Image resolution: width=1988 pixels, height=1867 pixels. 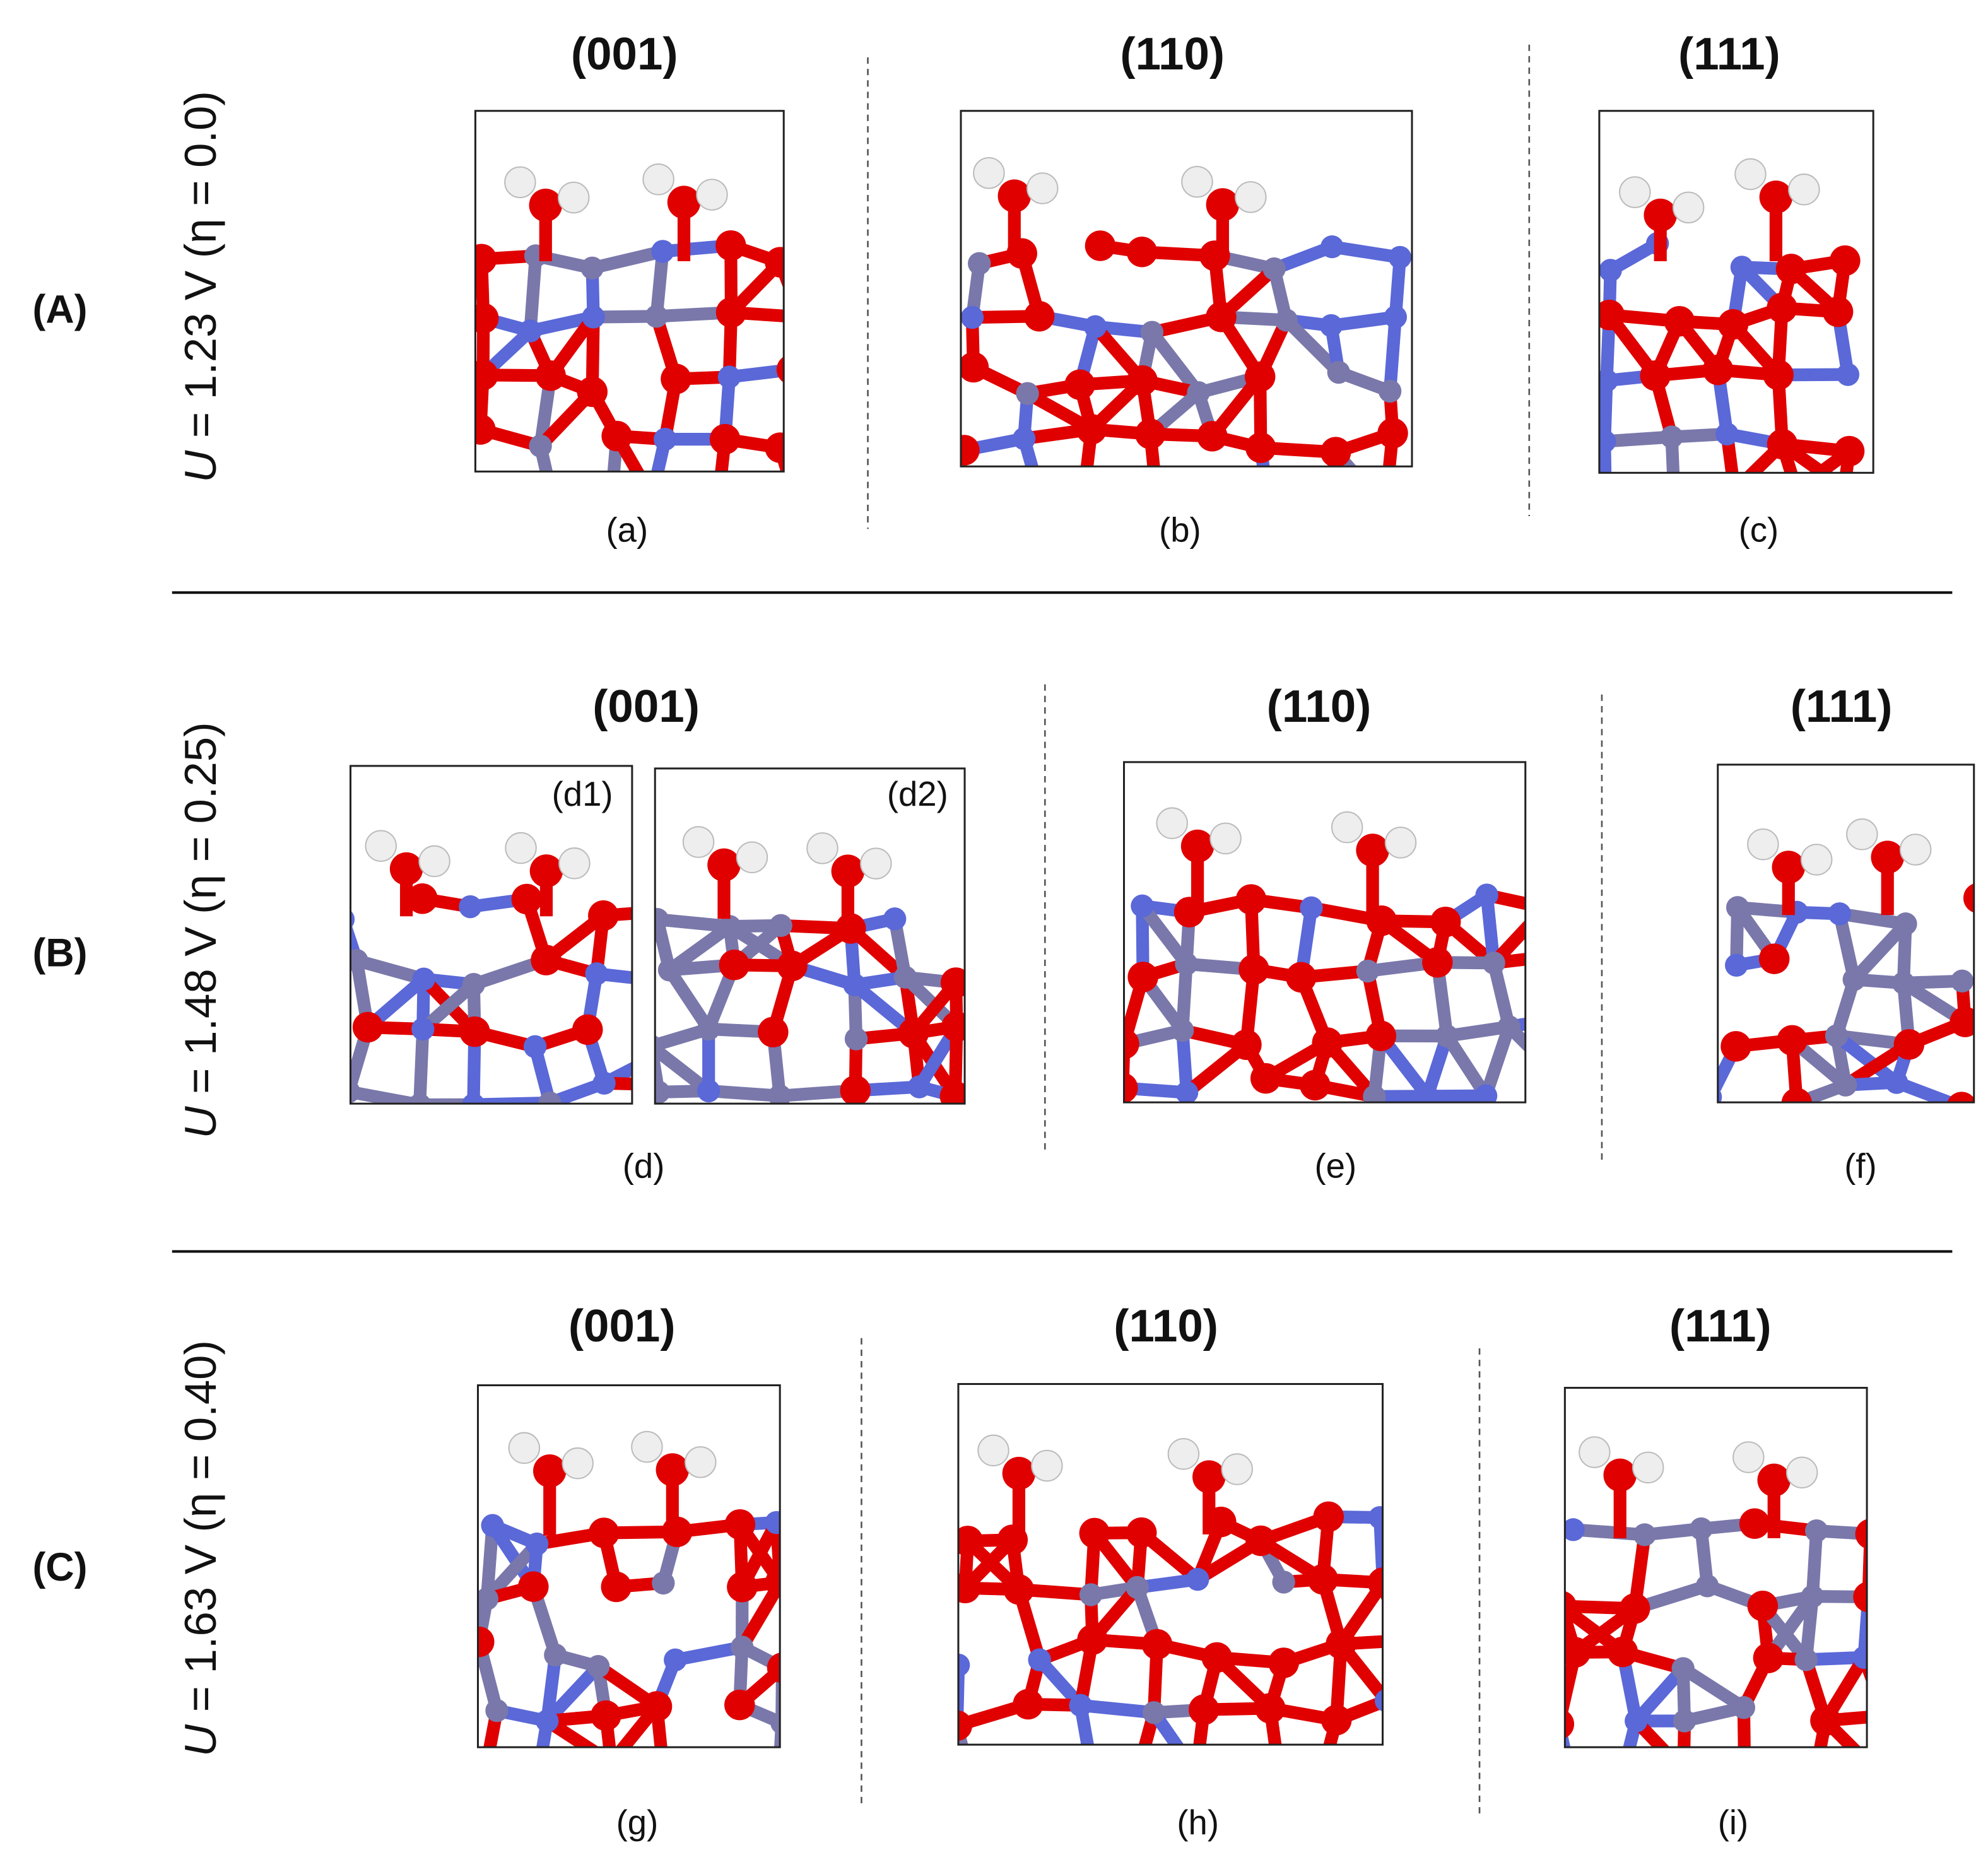 What do you see at coordinates (637, 1822) in the screenshot?
I see `panel-caption: (g)` at bounding box center [637, 1822].